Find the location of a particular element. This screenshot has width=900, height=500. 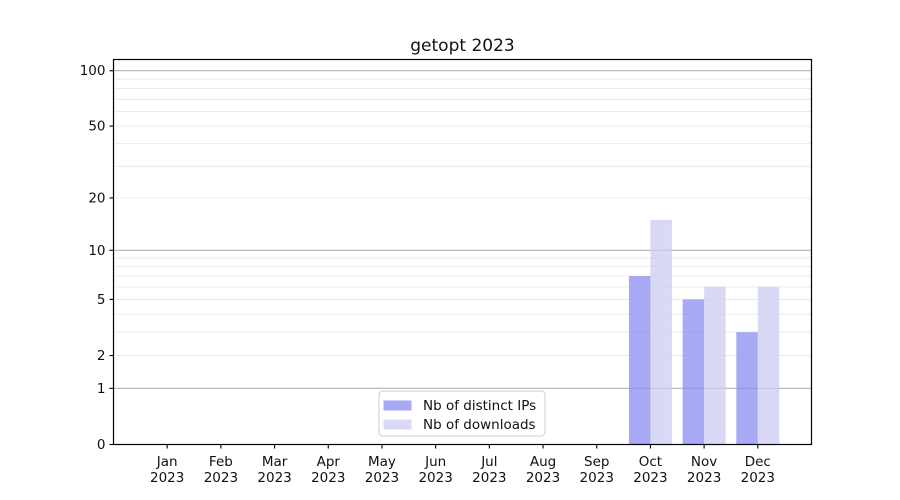

x-tick-label: Sep 2023 is located at coordinates (597, 470).